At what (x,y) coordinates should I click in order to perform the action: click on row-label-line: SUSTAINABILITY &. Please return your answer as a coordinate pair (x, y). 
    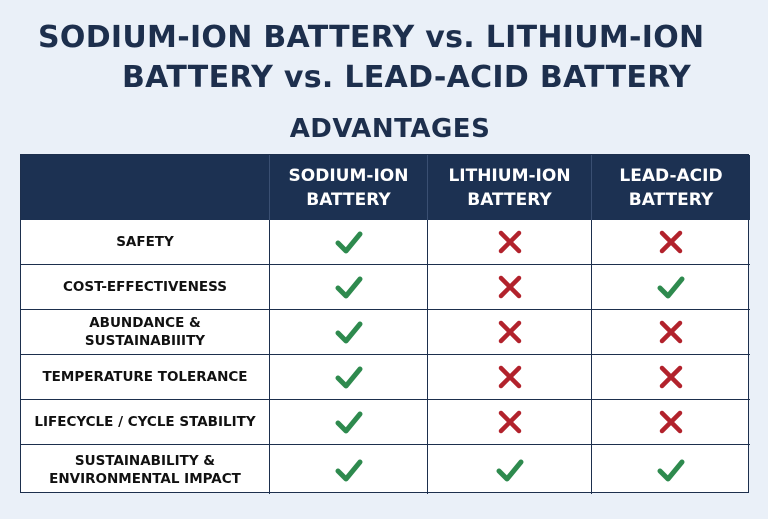
    Looking at the image, I should click on (145, 460).